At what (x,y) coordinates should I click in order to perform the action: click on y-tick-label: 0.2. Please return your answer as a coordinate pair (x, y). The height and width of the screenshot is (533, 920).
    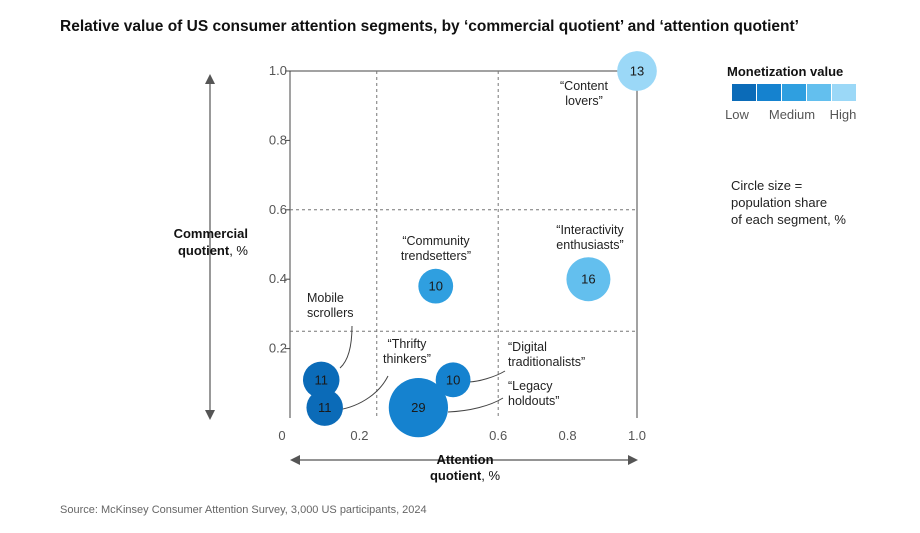
    Looking at the image, I should click on (278, 348).